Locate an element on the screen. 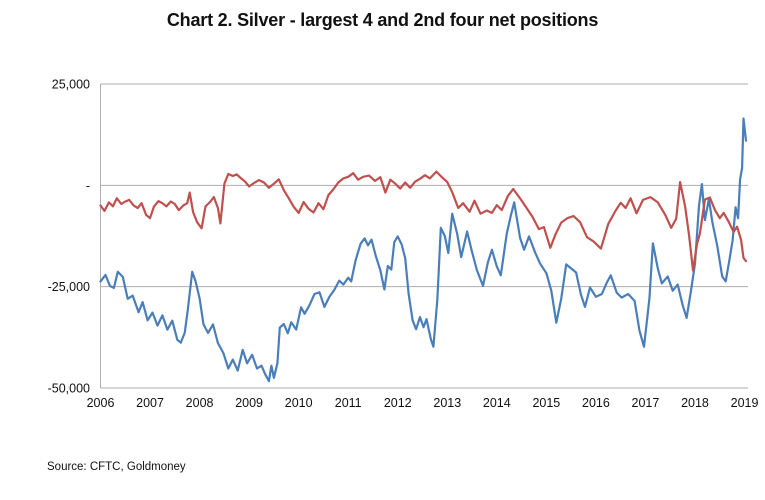 The width and height of the screenshot is (765, 500). y-tick-label: -50,000 is located at coordinates (69, 389).